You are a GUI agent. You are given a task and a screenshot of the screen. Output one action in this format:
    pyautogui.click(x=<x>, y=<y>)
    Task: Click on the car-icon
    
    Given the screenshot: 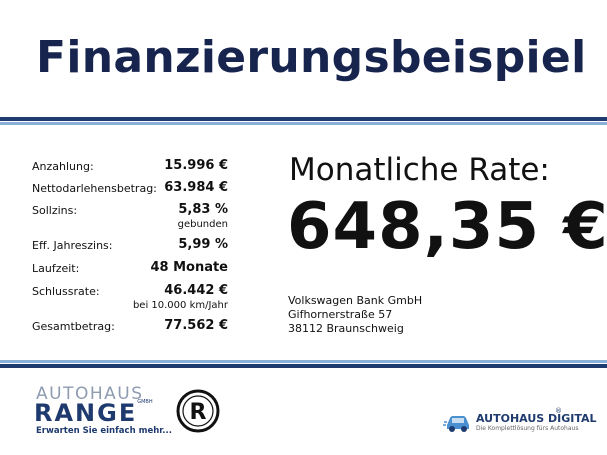 What is the action you would take?
    pyautogui.click(x=456, y=424)
    